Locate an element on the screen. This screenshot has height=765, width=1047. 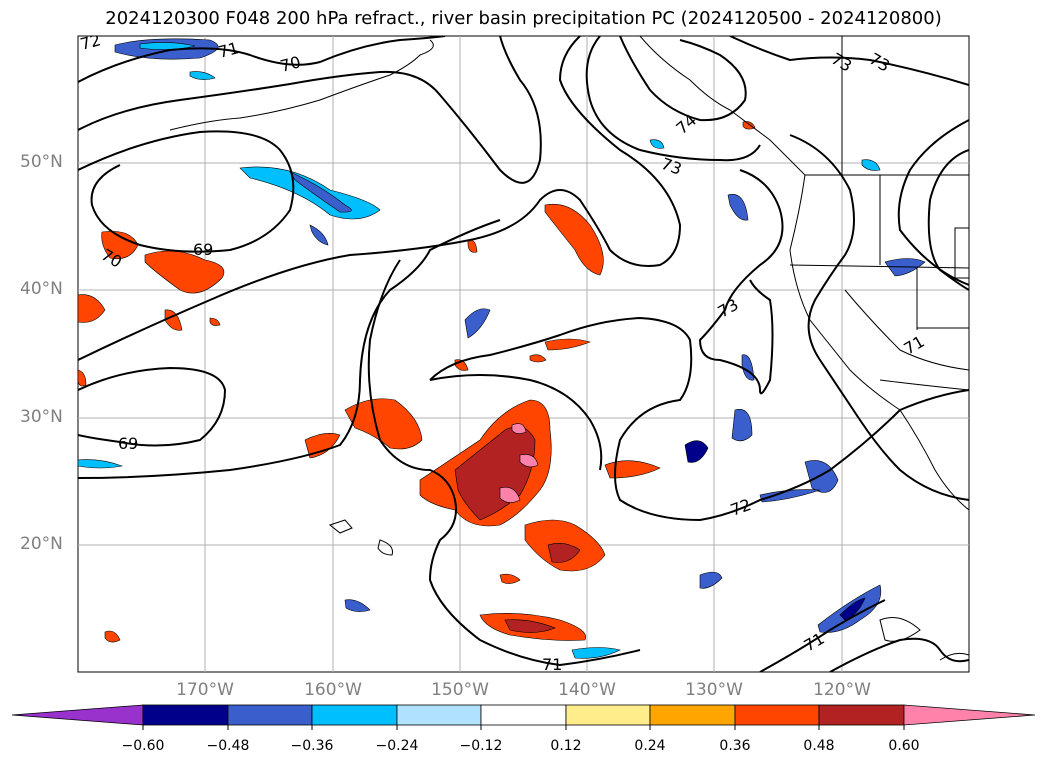
colorbar-extend-low is located at coordinates (77, 715).